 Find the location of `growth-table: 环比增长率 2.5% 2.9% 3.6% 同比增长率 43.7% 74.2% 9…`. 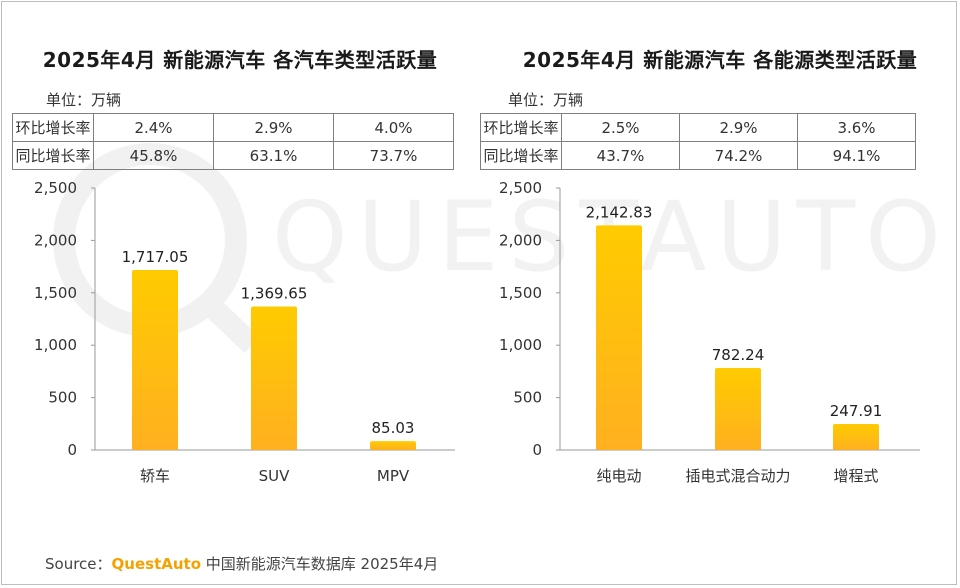

growth-table: 环比增长率 2.5% 2.9% 3.6% 同比增长率 43.7% 74.2% 9… is located at coordinates (698, 141).